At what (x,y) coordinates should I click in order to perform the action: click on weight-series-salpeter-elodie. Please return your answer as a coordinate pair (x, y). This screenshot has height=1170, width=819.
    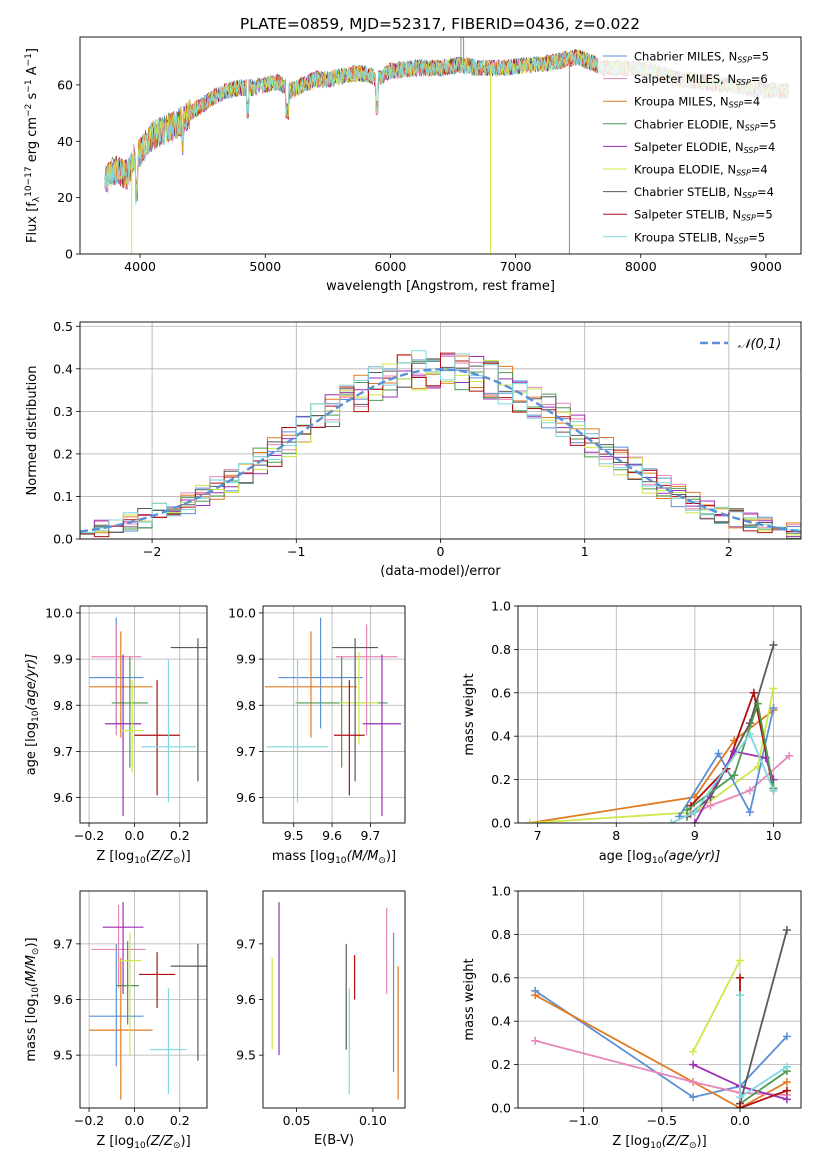
    Looking at the image, I should click on (734, 785).